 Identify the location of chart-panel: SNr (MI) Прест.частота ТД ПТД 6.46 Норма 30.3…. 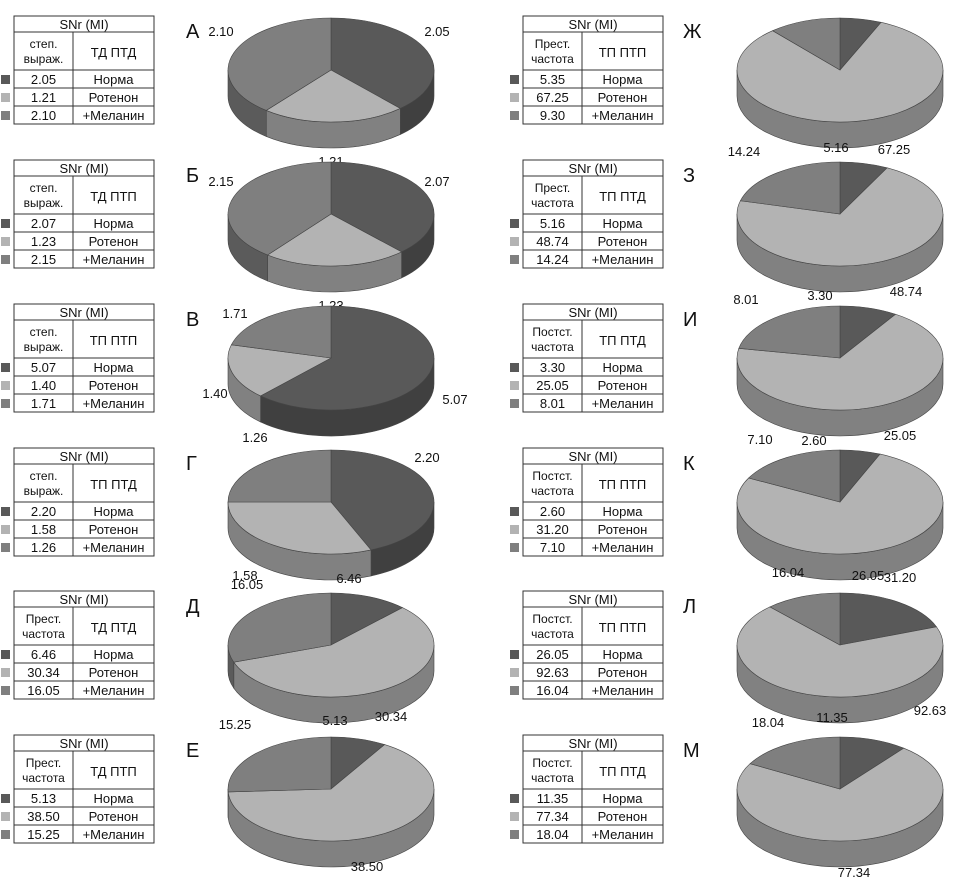
(218, 647).